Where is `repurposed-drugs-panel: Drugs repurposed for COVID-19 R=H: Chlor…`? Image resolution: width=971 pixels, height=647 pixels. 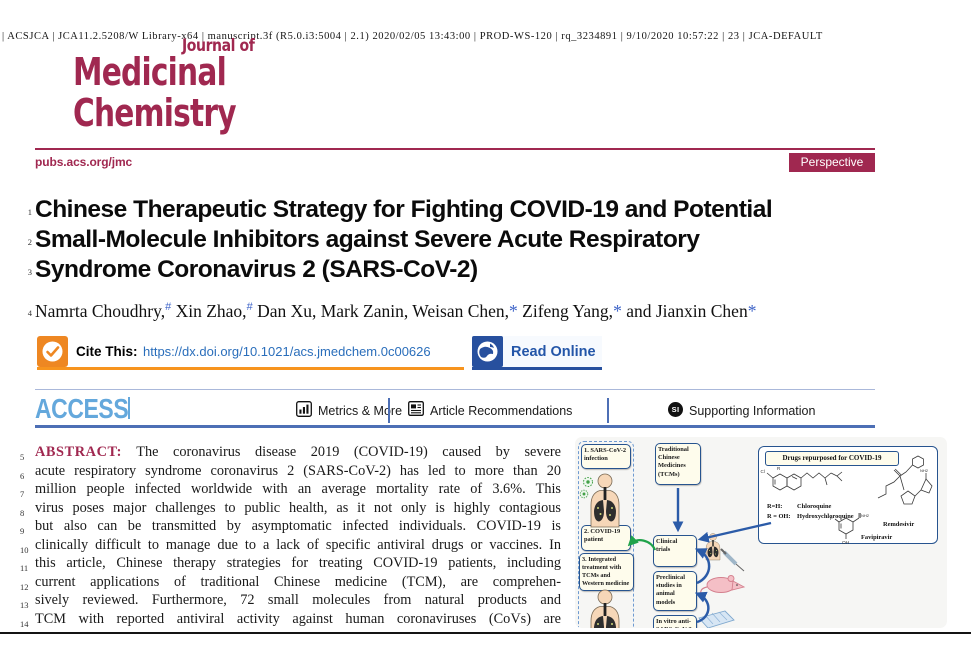
repurposed-drugs-panel: Drugs repurposed for COVID-19 R=H: Chlor… is located at coordinates (848, 495).